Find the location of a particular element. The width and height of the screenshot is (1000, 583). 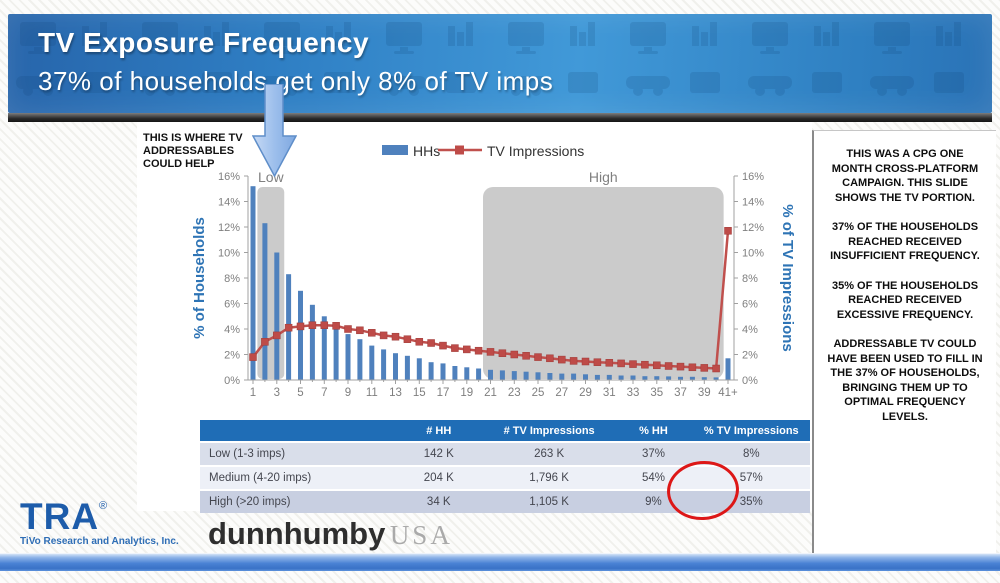

svg-text: 33 is located at coordinates (633, 393).